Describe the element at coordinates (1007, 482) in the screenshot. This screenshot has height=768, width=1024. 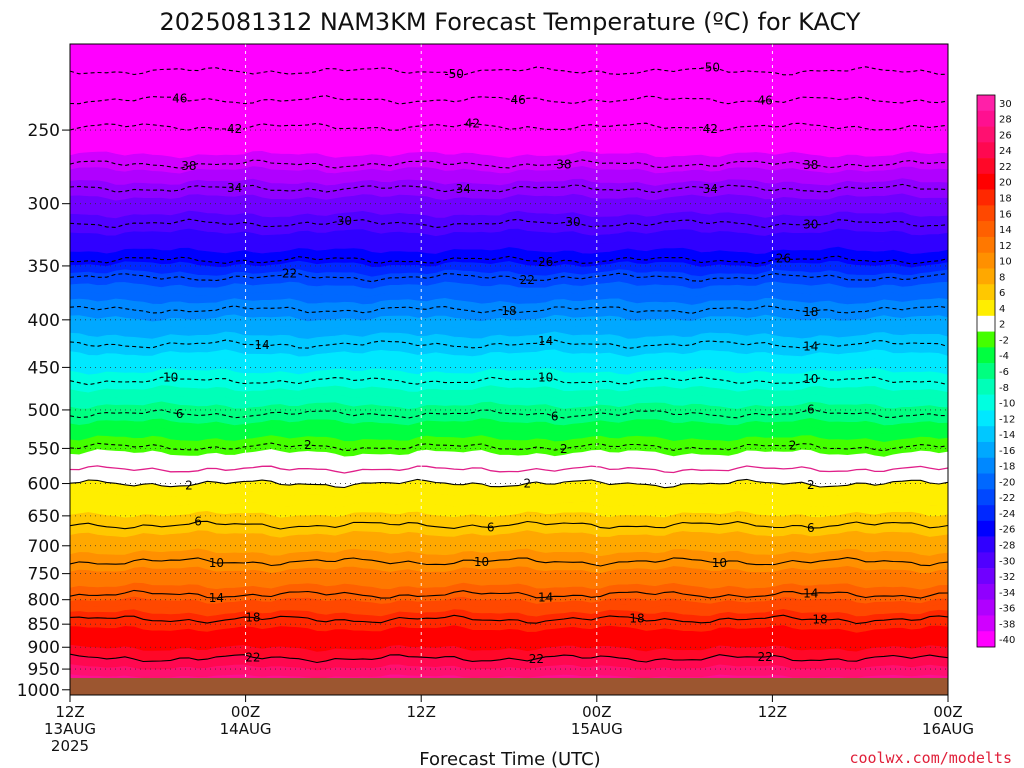
I see `colorbar-label: -20` at that location.